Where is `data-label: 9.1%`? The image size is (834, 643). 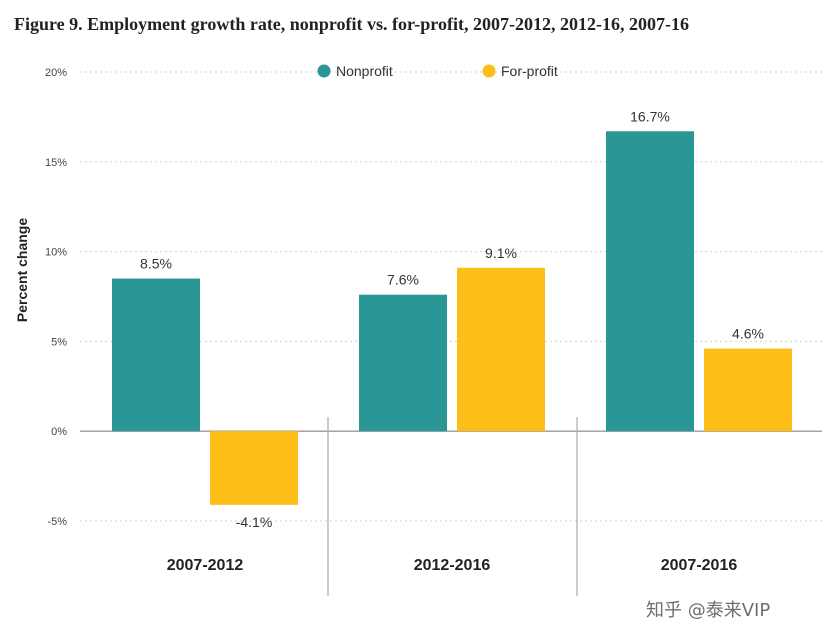
data-label: 9.1% is located at coordinates (501, 253).